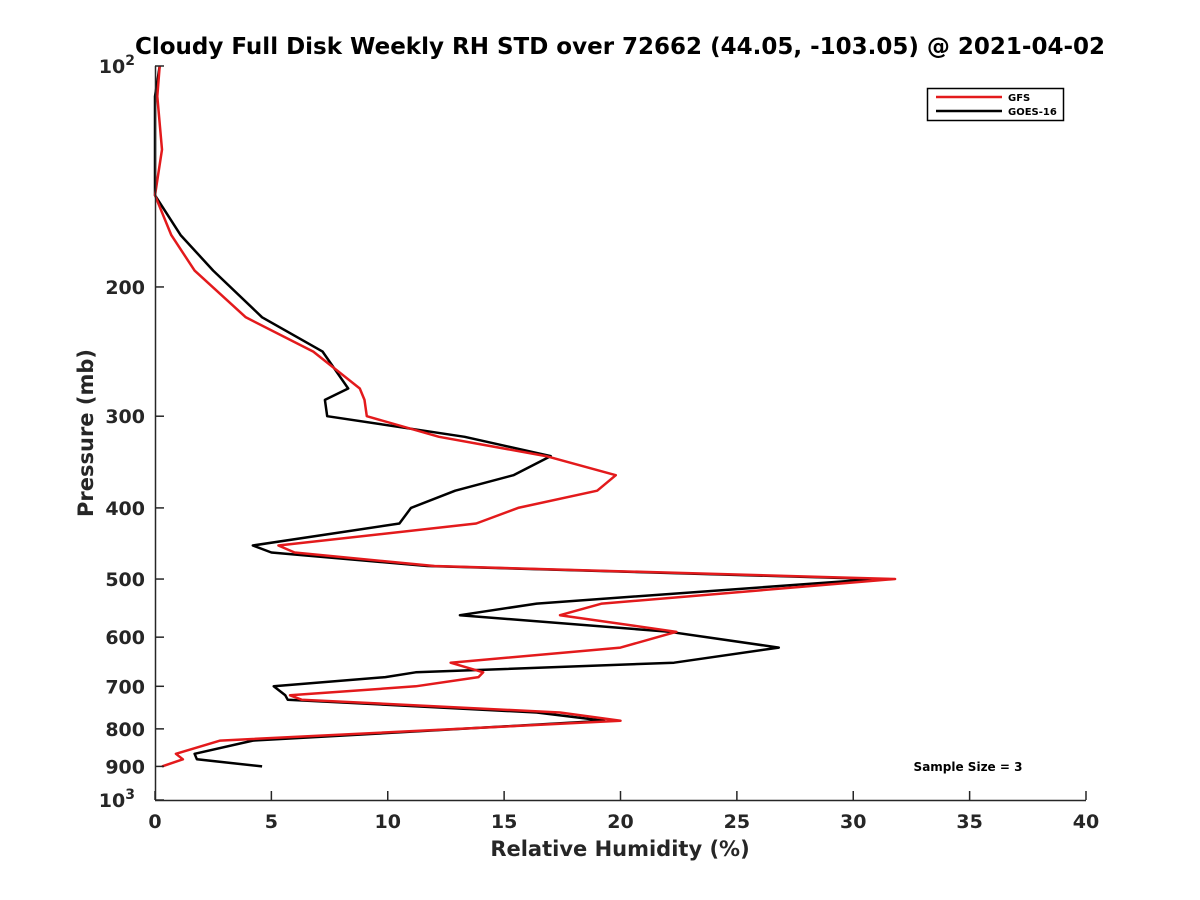 Image resolution: width=1200 pixels, height=900 pixels. I want to click on y-tick-label: 800, so click(125, 730).